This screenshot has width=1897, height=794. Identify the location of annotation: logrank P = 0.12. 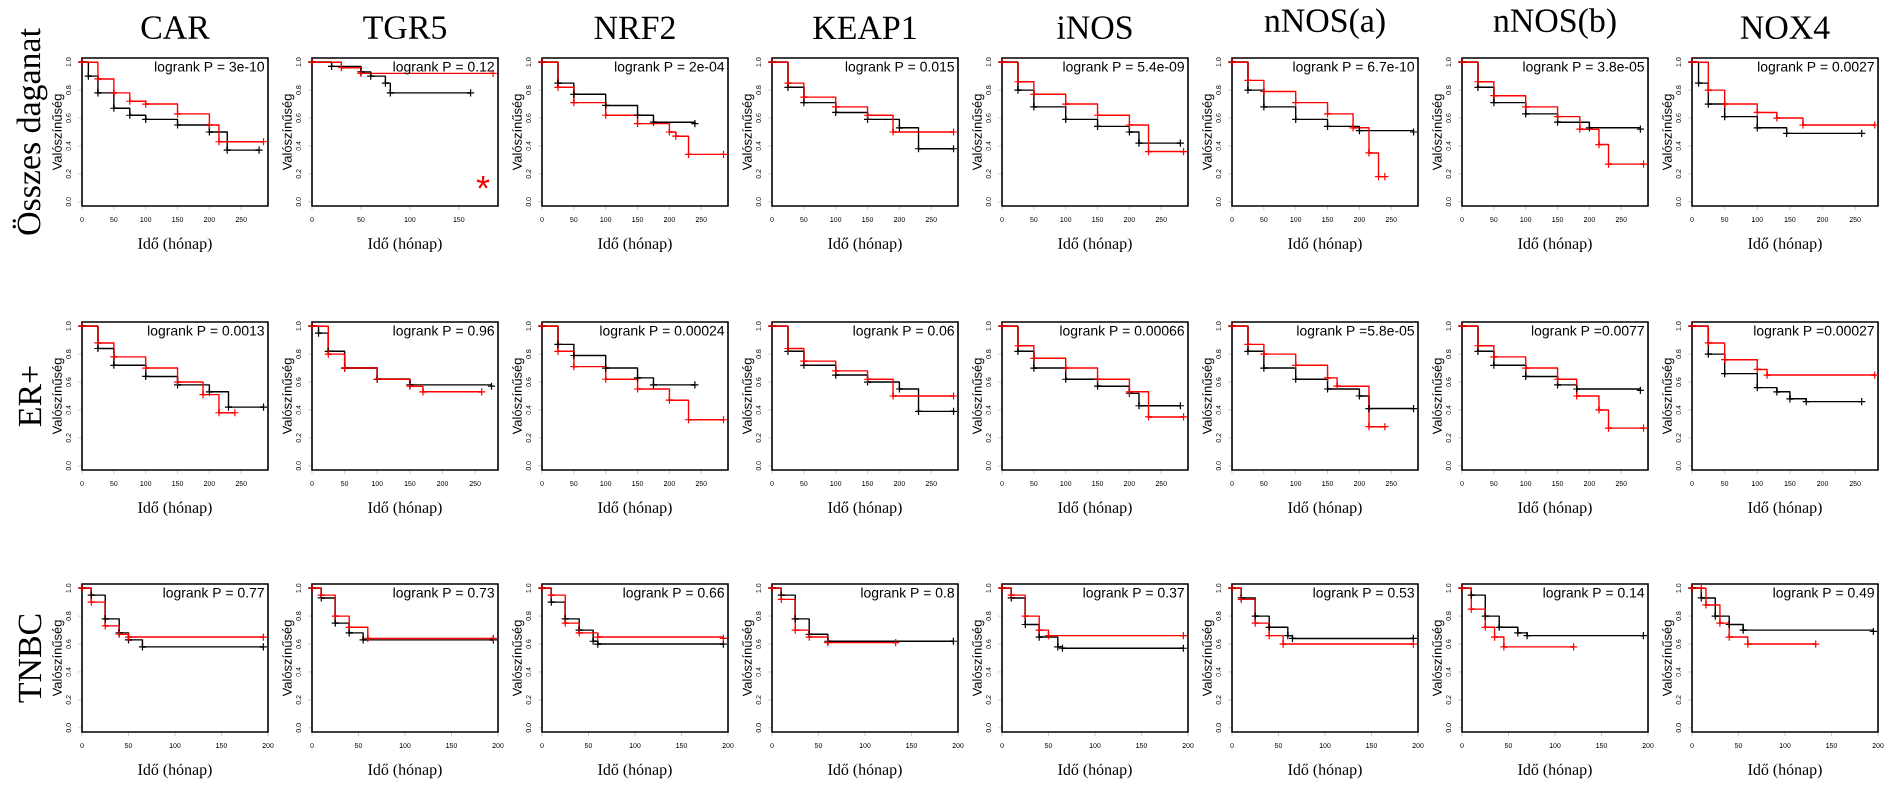
(443, 68).